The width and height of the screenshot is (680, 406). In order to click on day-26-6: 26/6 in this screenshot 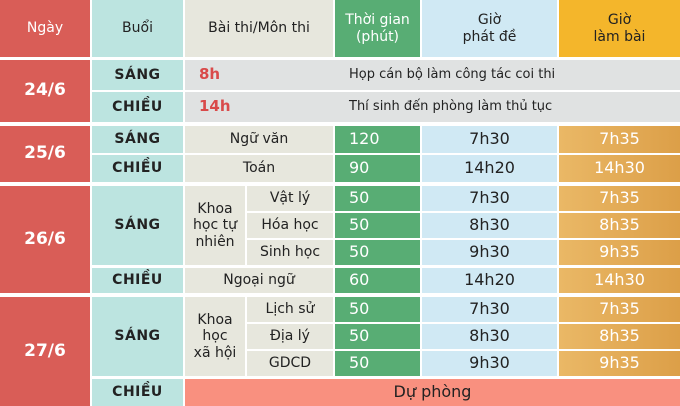, I will do `click(45, 239)`.